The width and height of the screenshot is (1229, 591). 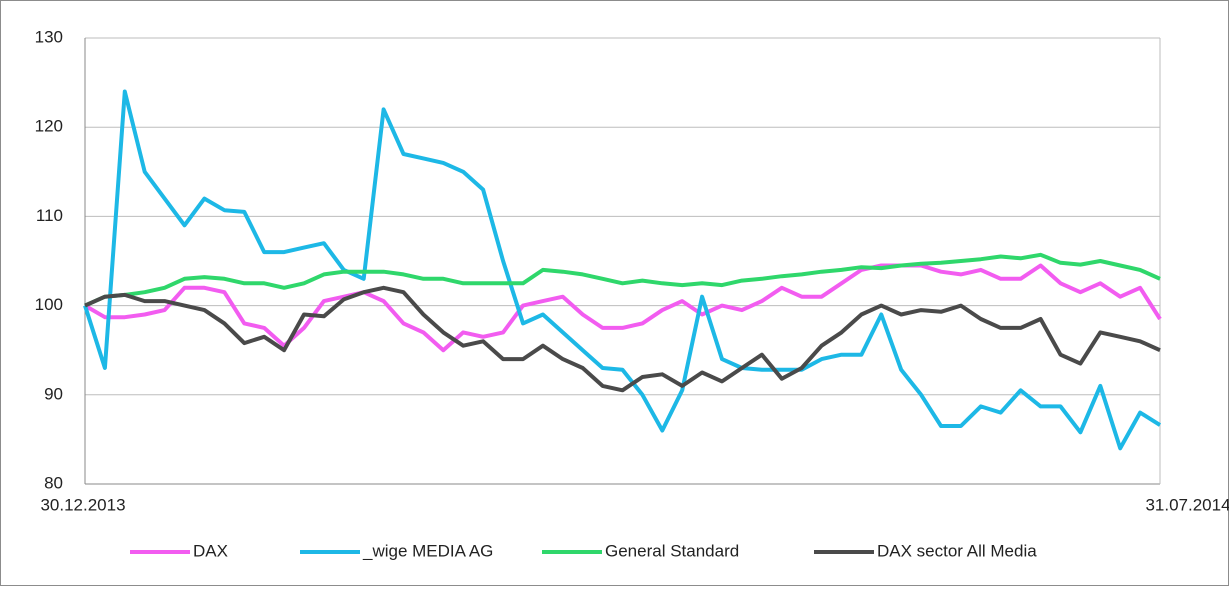 I want to click on y-tick-label: 120, so click(x=49, y=126).